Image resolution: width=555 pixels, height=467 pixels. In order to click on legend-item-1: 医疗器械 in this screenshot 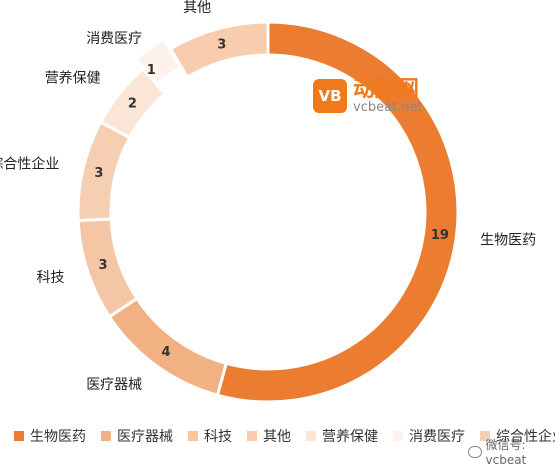, I will do `click(137, 436)`.